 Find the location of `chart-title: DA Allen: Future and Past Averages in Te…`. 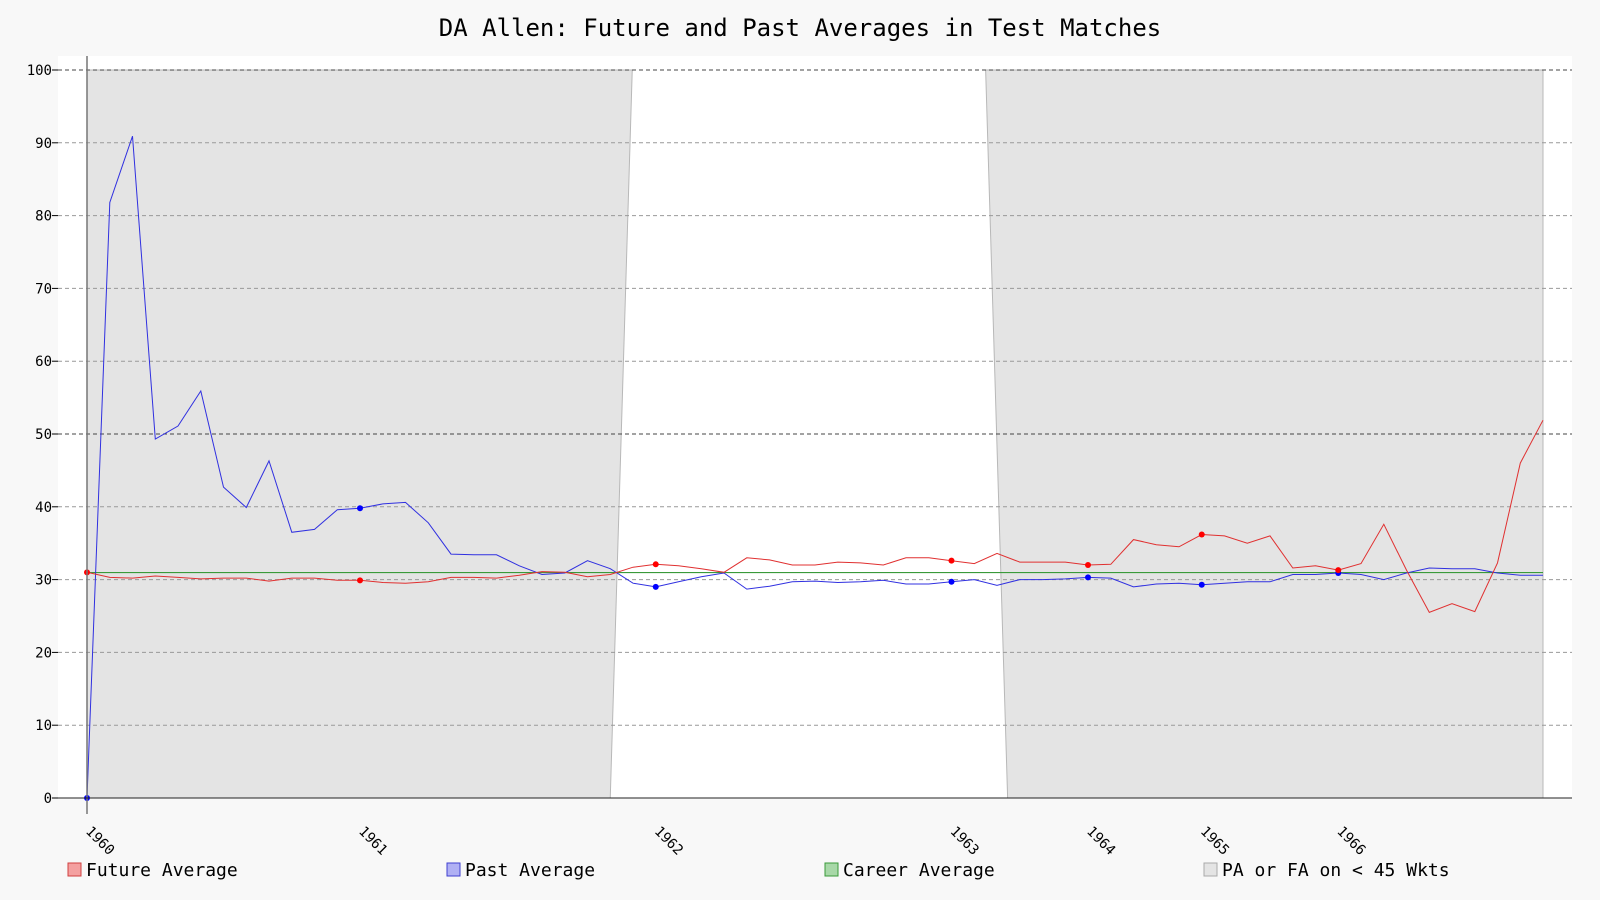

chart-title: DA Allen: Future and Past Averages in Te… is located at coordinates (800, 28).